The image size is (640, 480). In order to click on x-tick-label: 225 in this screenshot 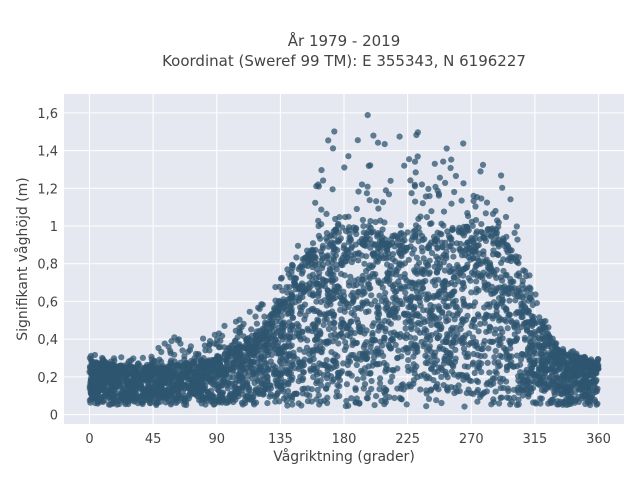, I will do `click(407, 439)`.